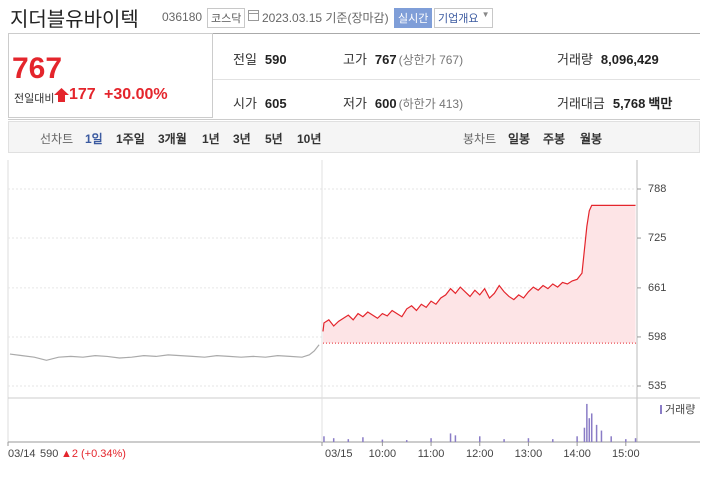 Image resolution: width=708 pixels, height=479 pixels. I want to click on legend-swatch, so click(661, 409).